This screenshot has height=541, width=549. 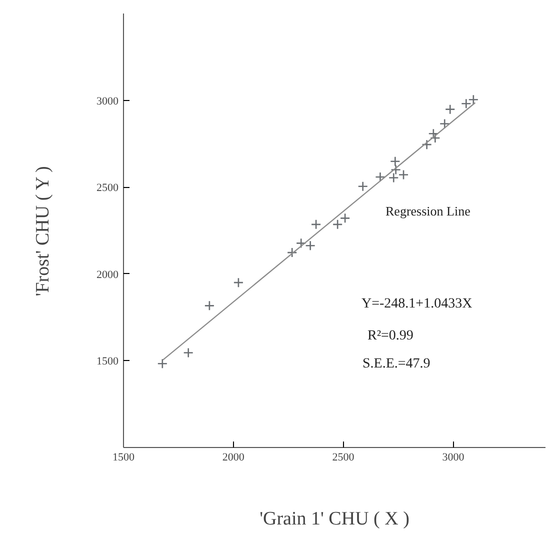 I want to click on annotation: Regression Line, so click(x=428, y=211).